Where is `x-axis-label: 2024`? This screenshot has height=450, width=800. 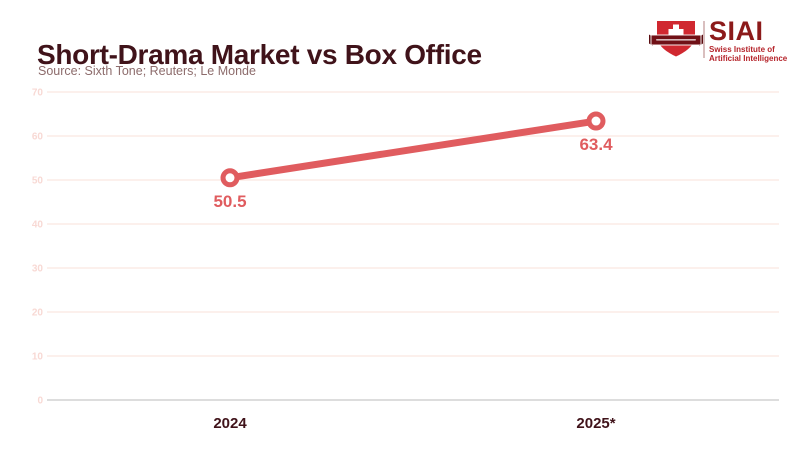 x-axis-label: 2024 is located at coordinates (230, 423).